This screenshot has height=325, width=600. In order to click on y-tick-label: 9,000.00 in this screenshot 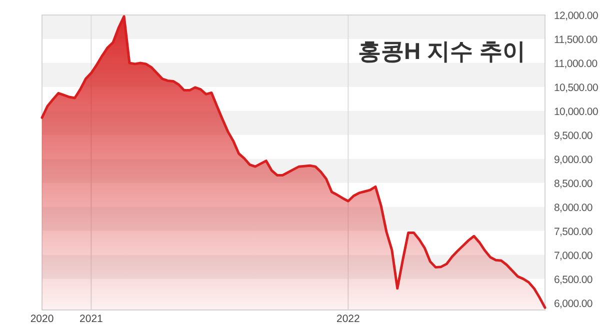, I will do `click(573, 160)`.